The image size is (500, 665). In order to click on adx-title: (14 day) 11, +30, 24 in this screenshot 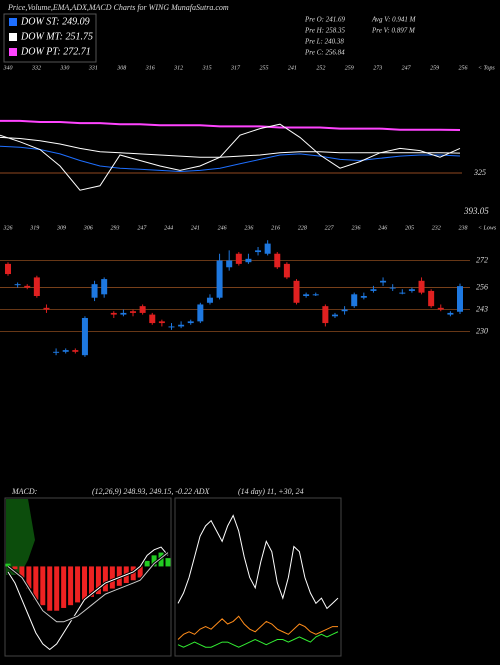, I will do `click(271, 491)`.